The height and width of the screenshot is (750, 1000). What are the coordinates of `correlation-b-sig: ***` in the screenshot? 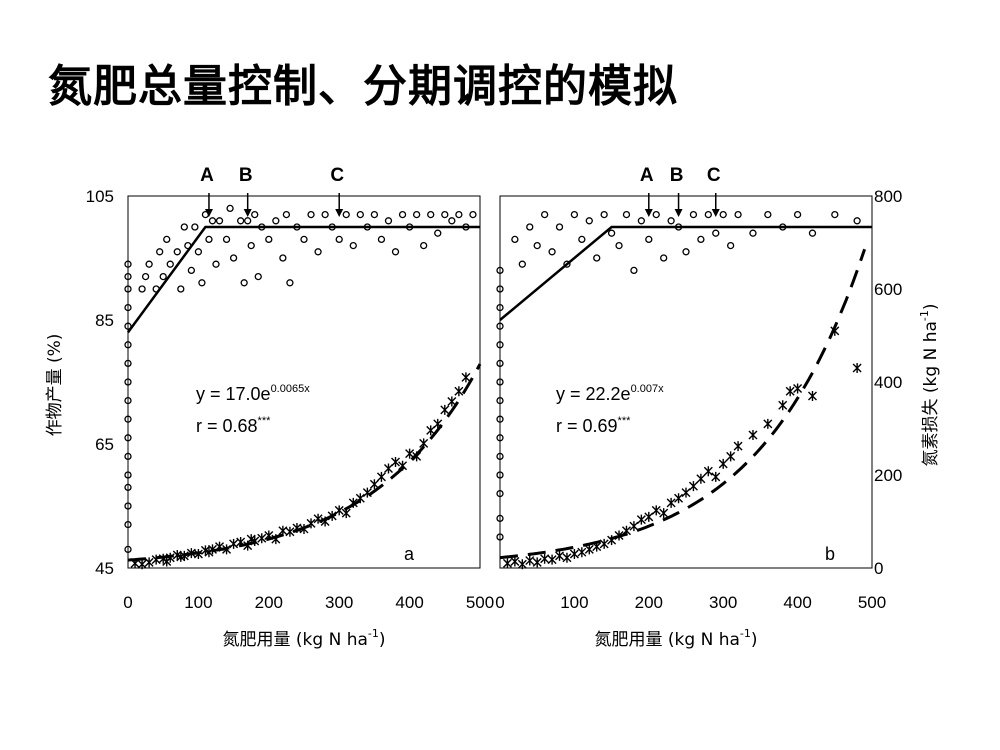 It's located at (625, 421).